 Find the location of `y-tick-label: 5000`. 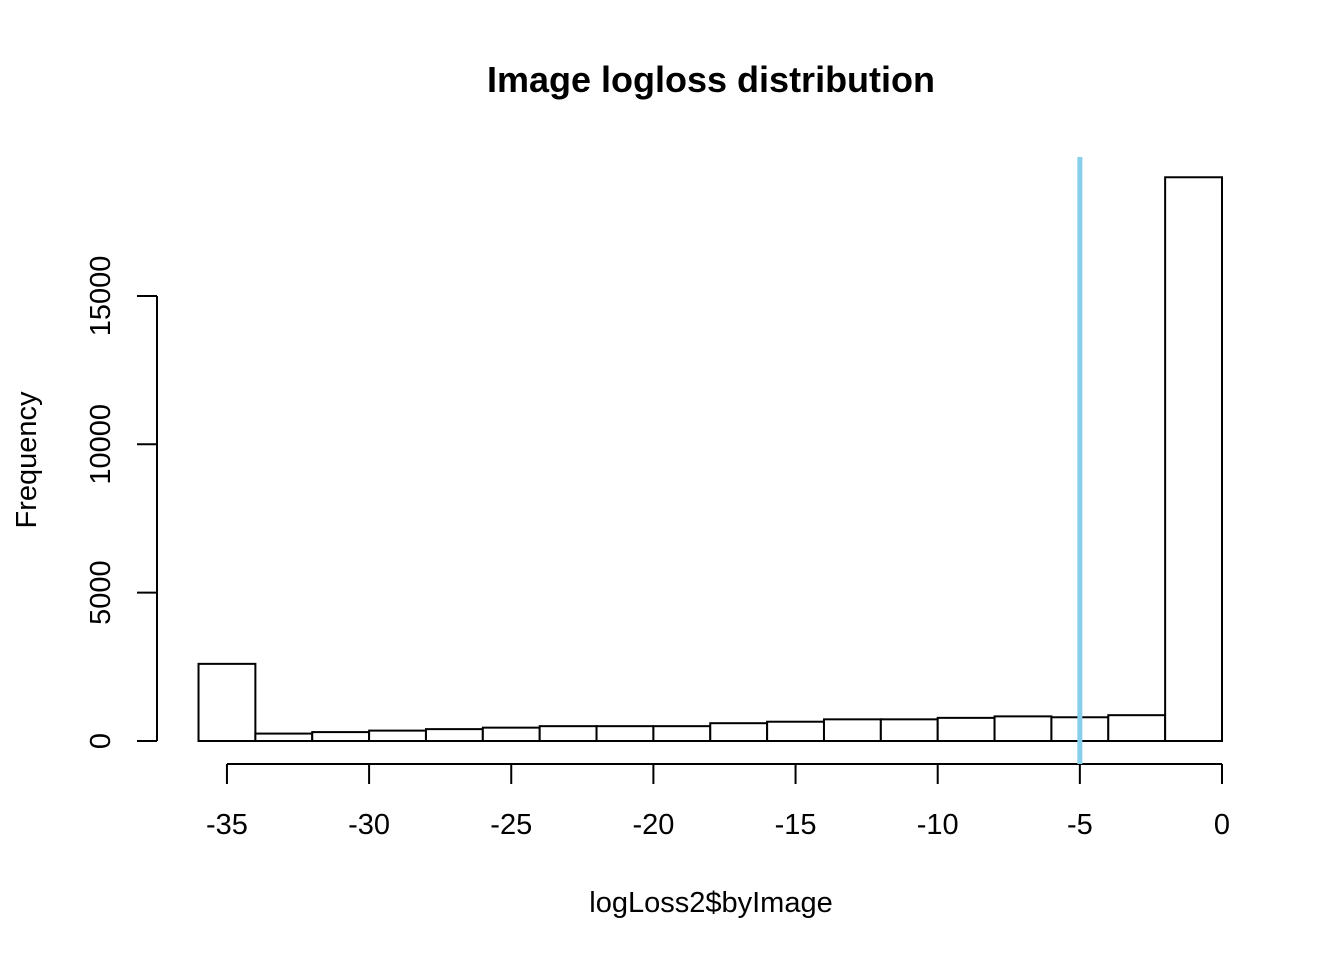

y-tick-label: 5000 is located at coordinates (101, 592).